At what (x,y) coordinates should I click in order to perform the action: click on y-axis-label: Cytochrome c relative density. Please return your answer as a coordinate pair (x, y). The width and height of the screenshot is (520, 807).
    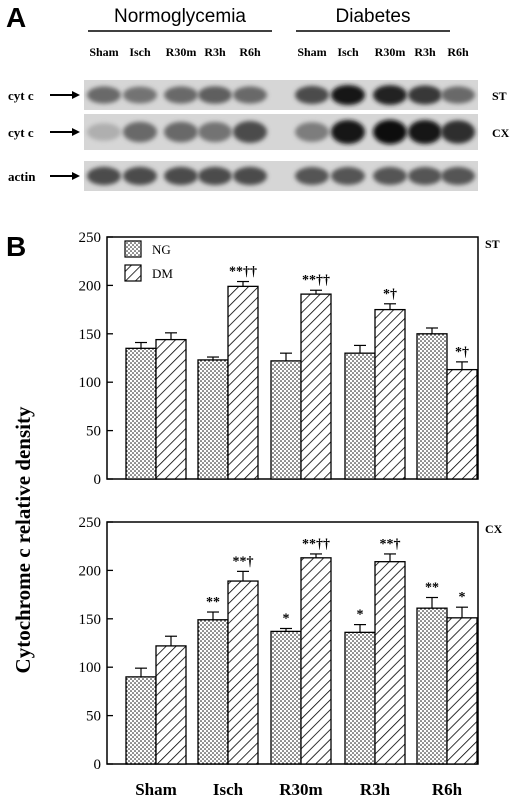
    Looking at the image, I should click on (23, 539).